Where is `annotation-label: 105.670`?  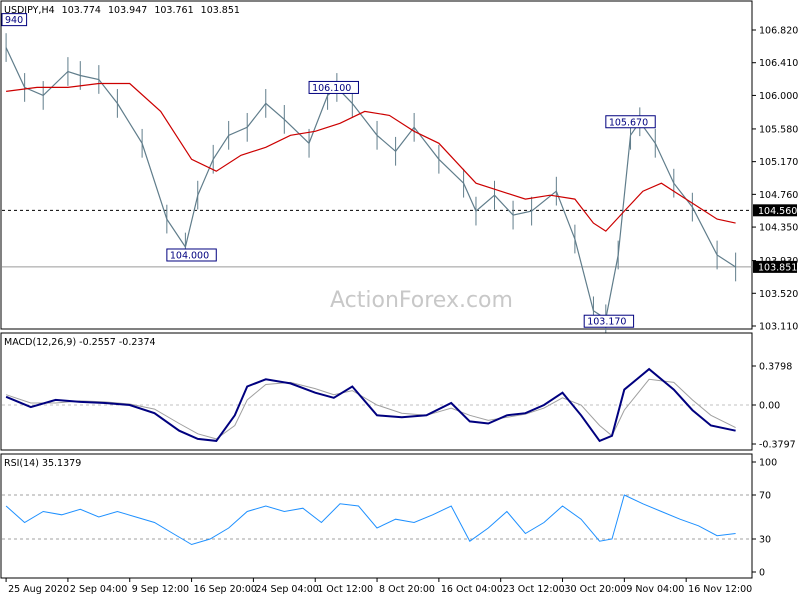 annotation-label: 105.670 is located at coordinates (628, 122).